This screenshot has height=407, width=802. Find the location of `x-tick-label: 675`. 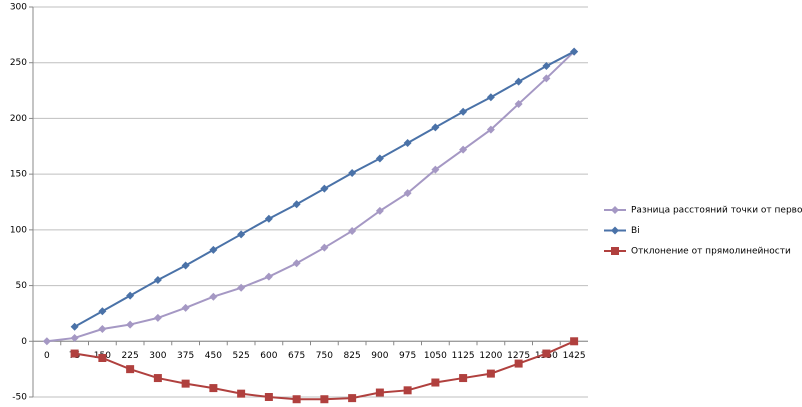

x-tick-label: 675 is located at coordinates (296, 356).